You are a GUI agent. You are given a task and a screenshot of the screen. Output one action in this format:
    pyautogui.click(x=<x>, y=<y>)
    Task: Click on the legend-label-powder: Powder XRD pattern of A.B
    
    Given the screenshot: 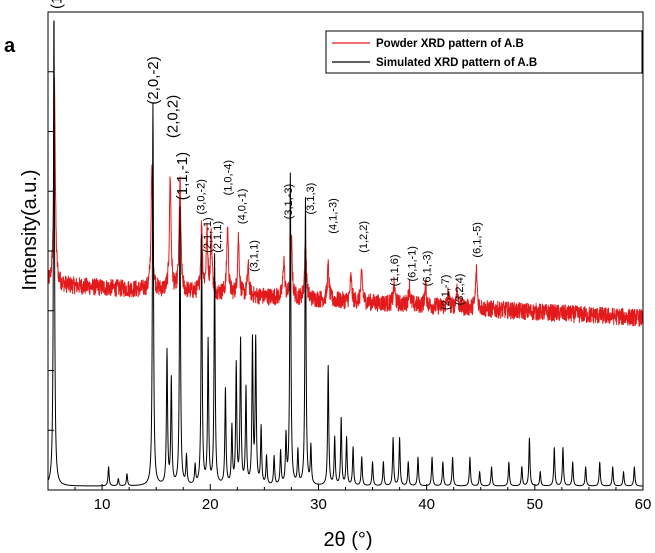 What is the action you would take?
    pyautogui.click(x=450, y=44)
    